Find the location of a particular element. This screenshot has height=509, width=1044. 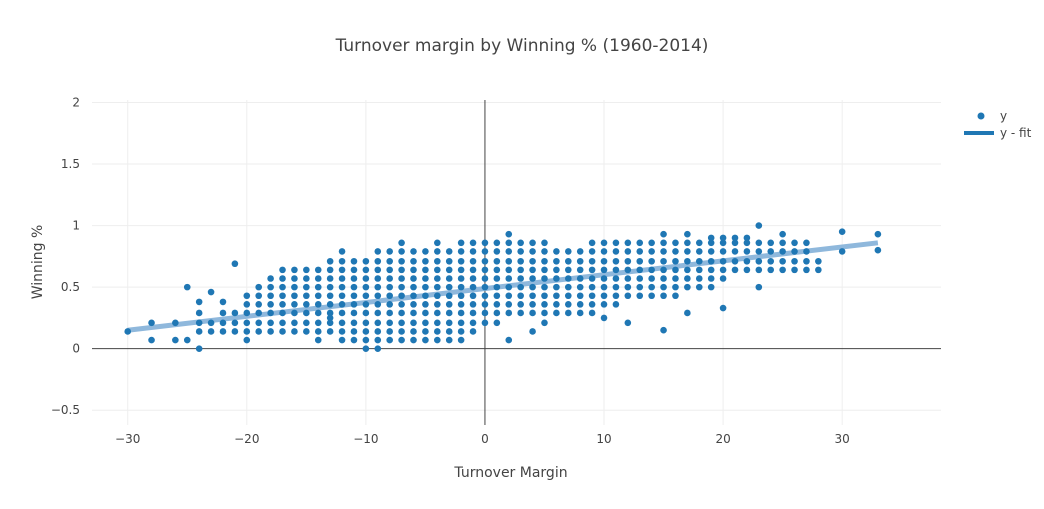

x-tick-label: −20 is located at coordinates (246, 439).